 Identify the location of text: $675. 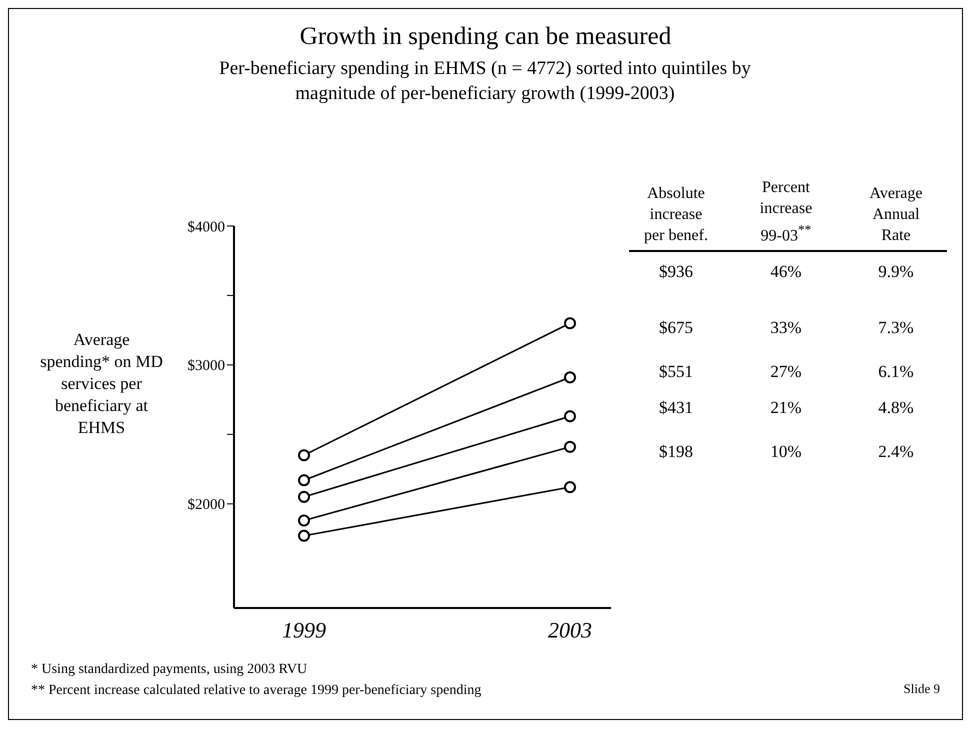
(676, 328).